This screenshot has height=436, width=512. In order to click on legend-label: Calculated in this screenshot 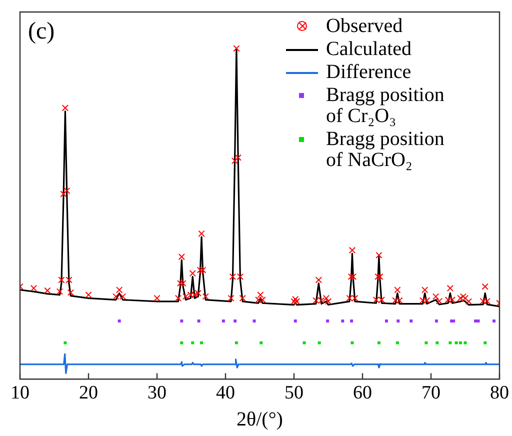, I will do `click(369, 49)`.